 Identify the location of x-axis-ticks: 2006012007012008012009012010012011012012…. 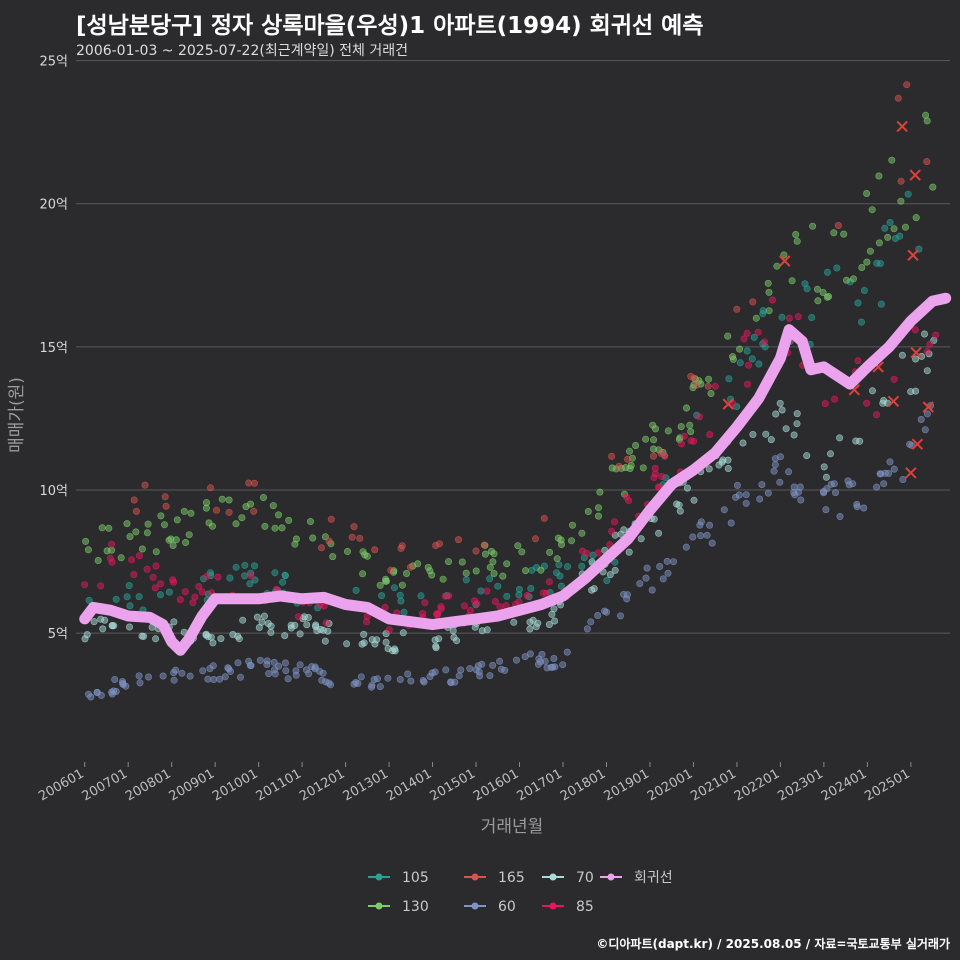
(474, 783).